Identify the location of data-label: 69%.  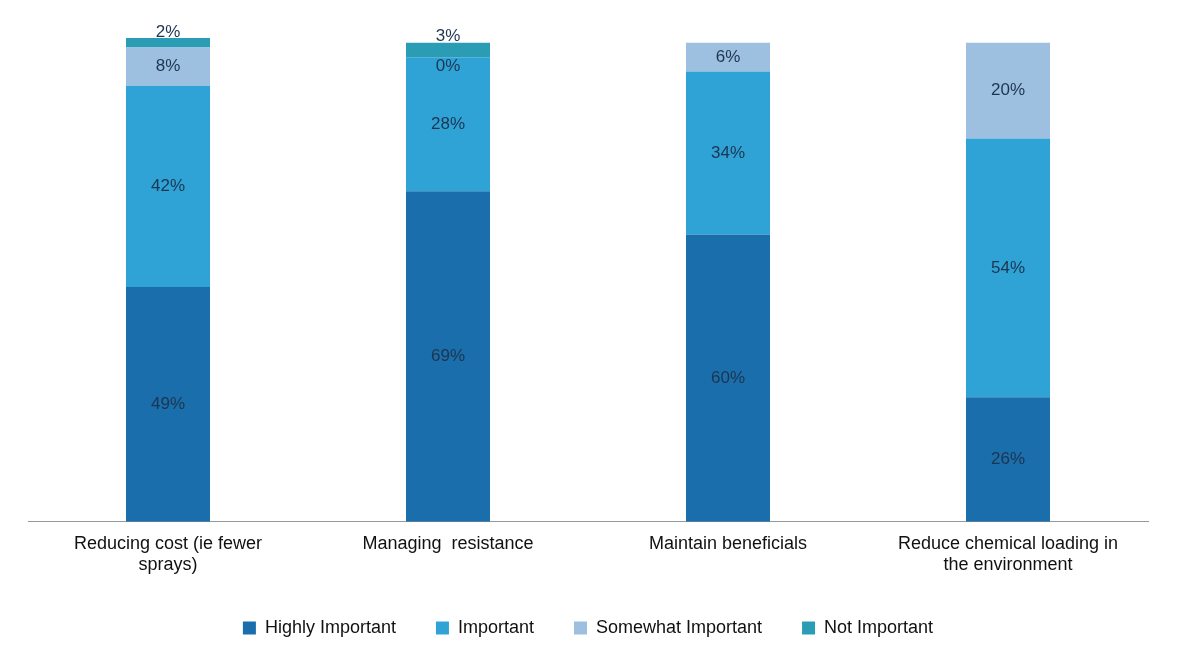
(448, 356).